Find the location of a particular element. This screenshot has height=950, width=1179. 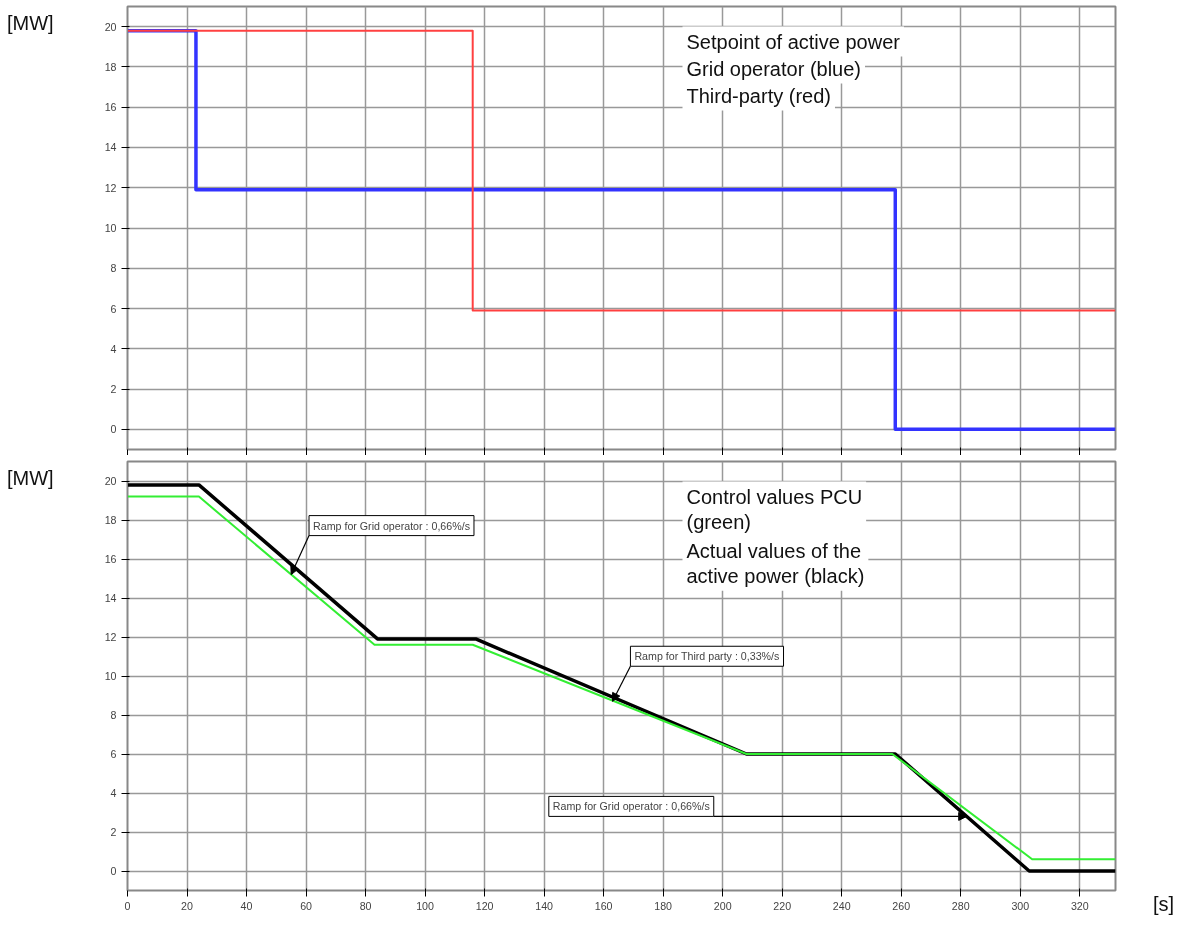

annotation: Actual values of the active power (black) is located at coordinates (775, 563).